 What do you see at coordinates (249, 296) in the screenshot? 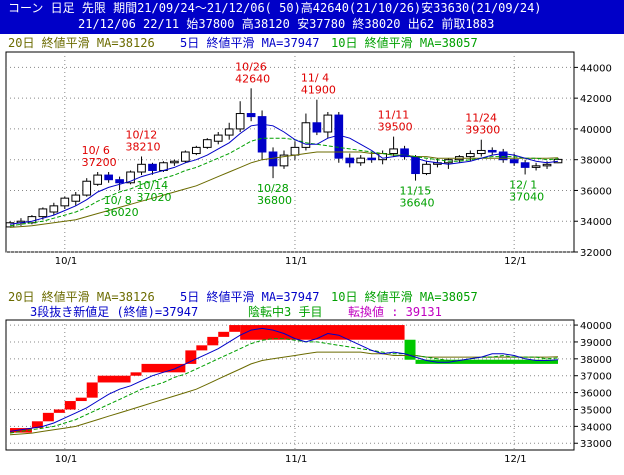
I see `bottom-legend-ma5: 5日 終値平滑 MA=37947` at bounding box center [249, 296].